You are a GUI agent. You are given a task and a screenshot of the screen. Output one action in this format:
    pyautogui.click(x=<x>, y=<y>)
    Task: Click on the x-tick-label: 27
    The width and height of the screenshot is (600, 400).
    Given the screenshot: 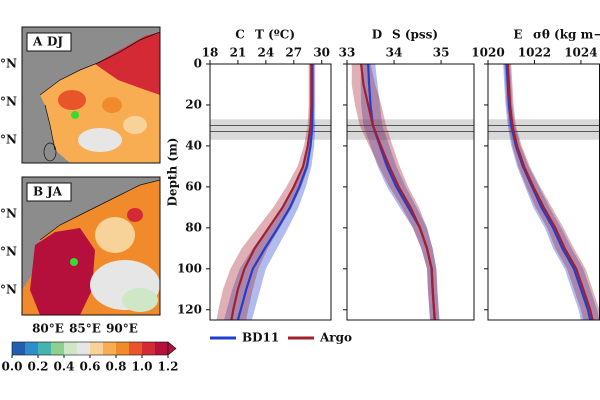 What is the action you would take?
    pyautogui.click(x=293, y=53)
    